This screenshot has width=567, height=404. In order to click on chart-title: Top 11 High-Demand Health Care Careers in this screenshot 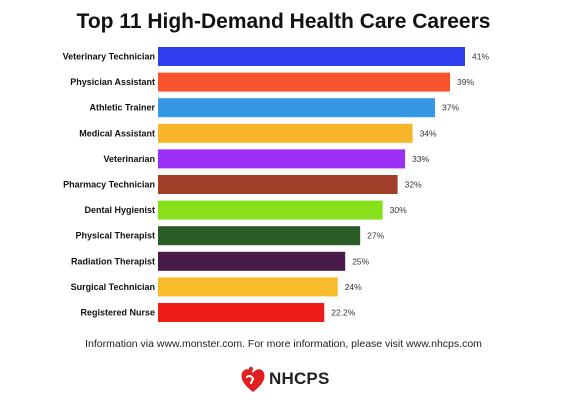, I will do `click(283, 21)`.